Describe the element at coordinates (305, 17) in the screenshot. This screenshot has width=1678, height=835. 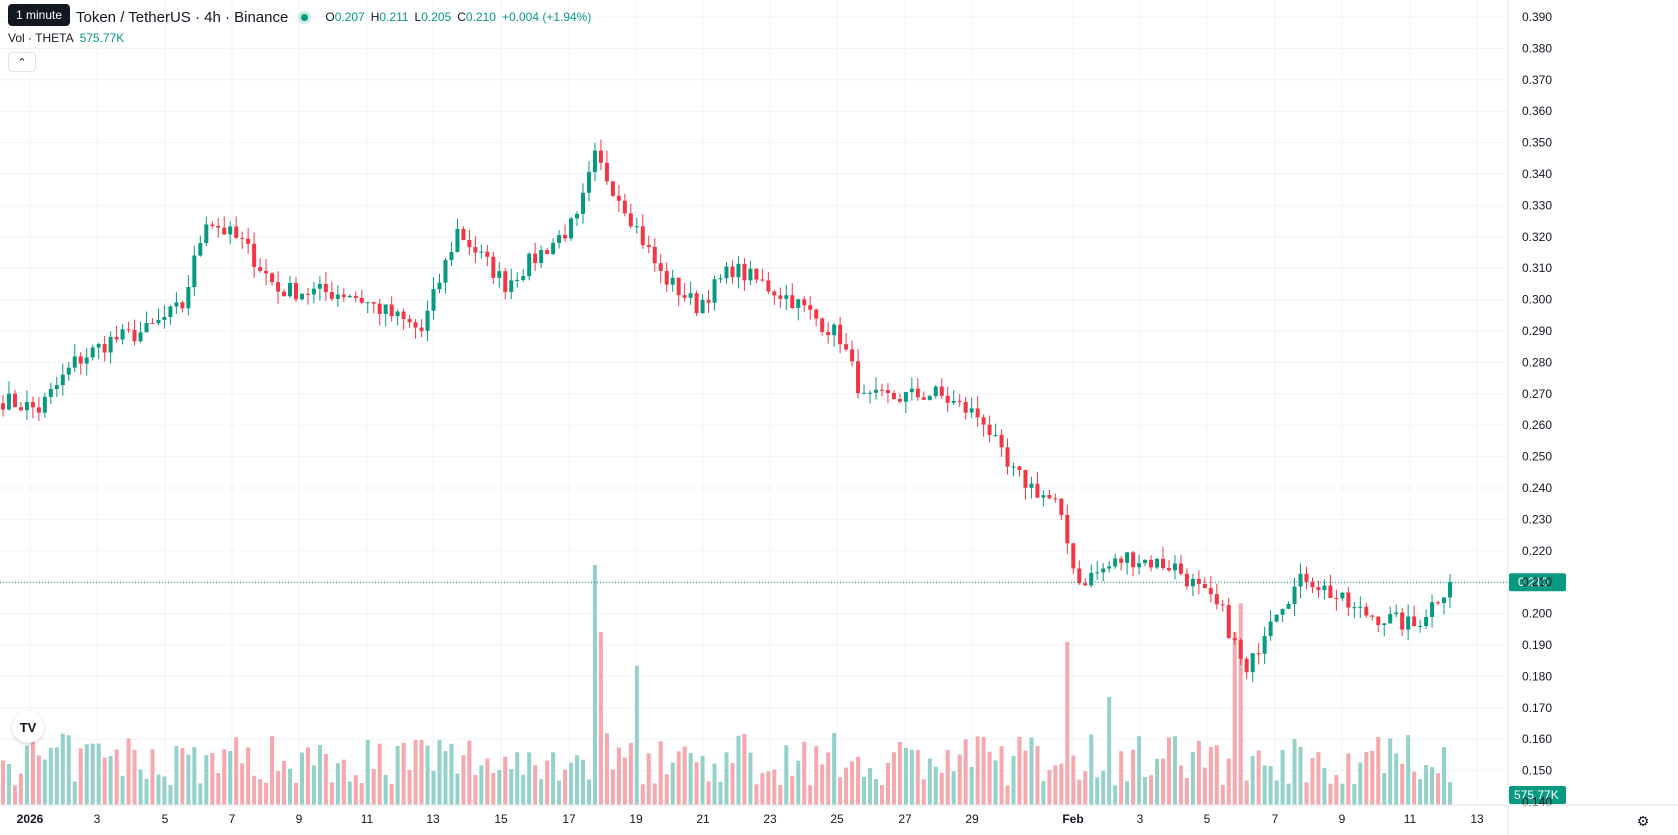
I see `market-status-icon` at that location.